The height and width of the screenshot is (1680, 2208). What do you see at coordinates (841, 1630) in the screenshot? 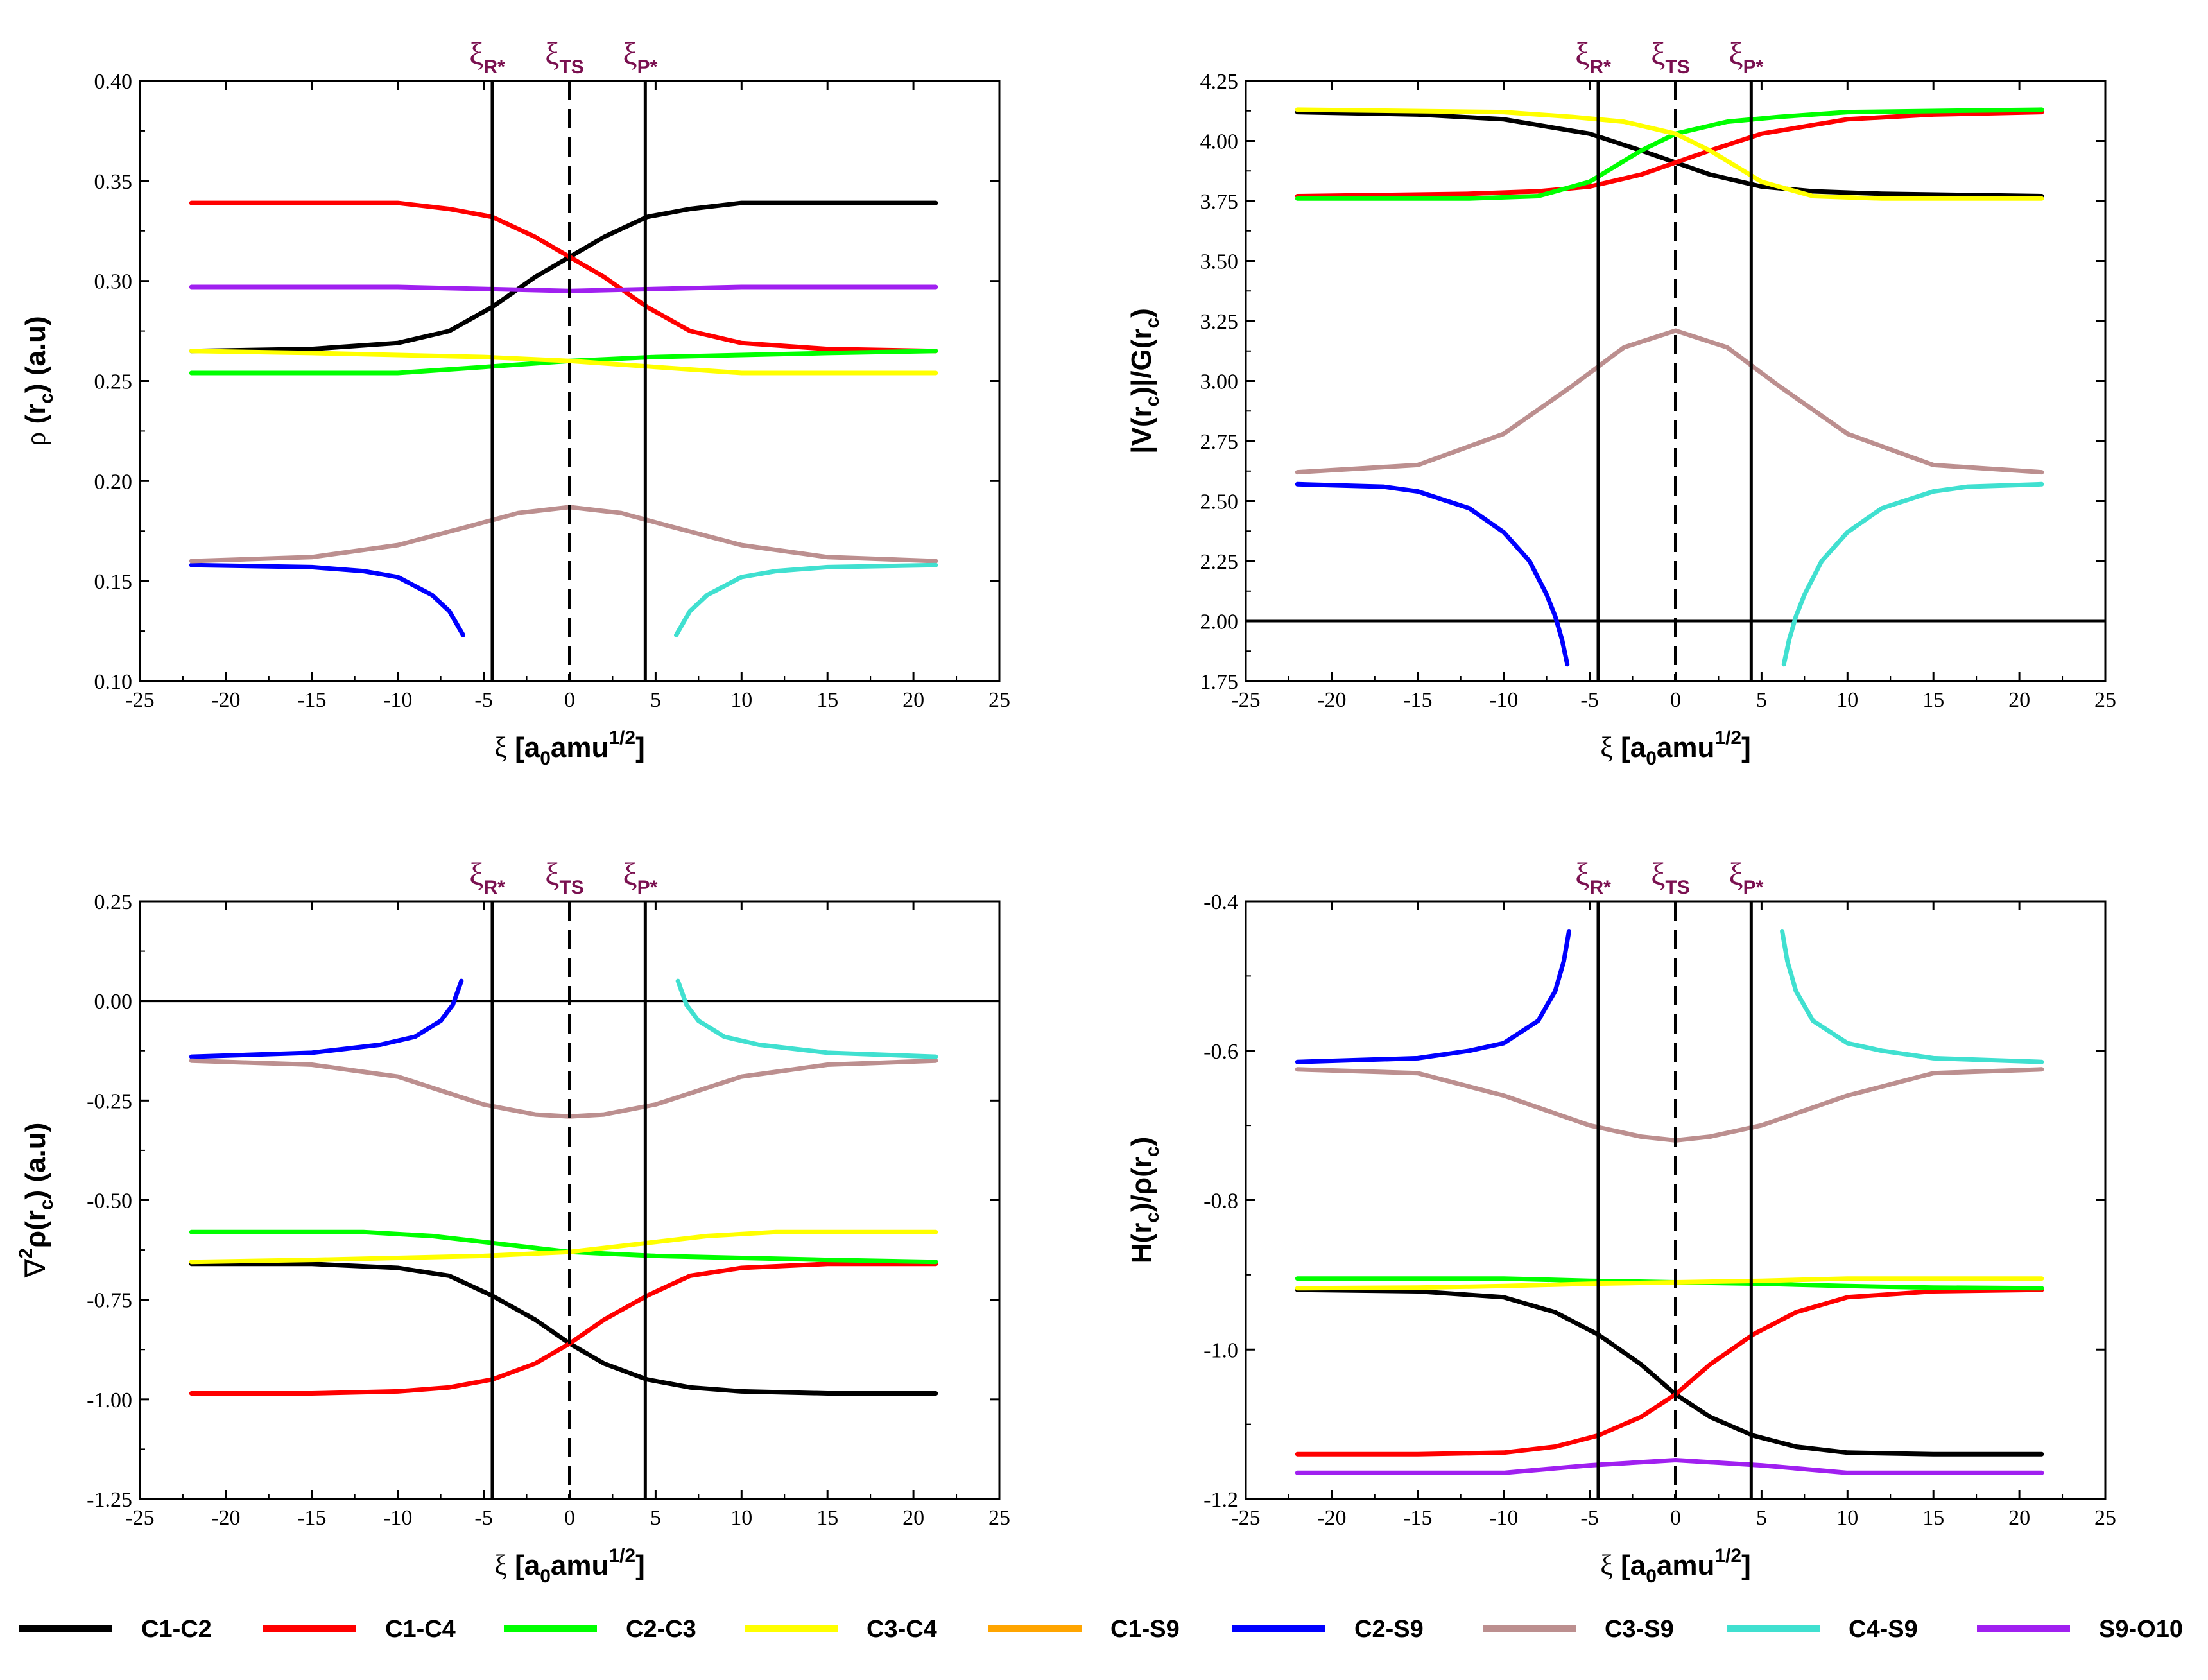
I see `legend-item-c3-c4: C3-C4` at bounding box center [841, 1630].